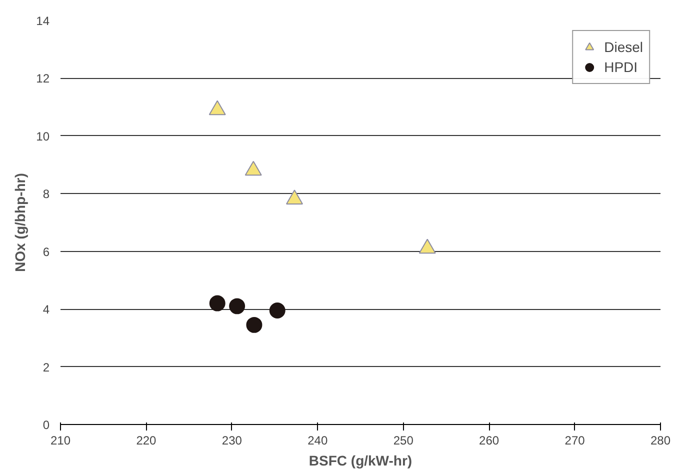  Describe the element at coordinates (489, 441) in the screenshot. I see `x-tick-label: 260` at that location.